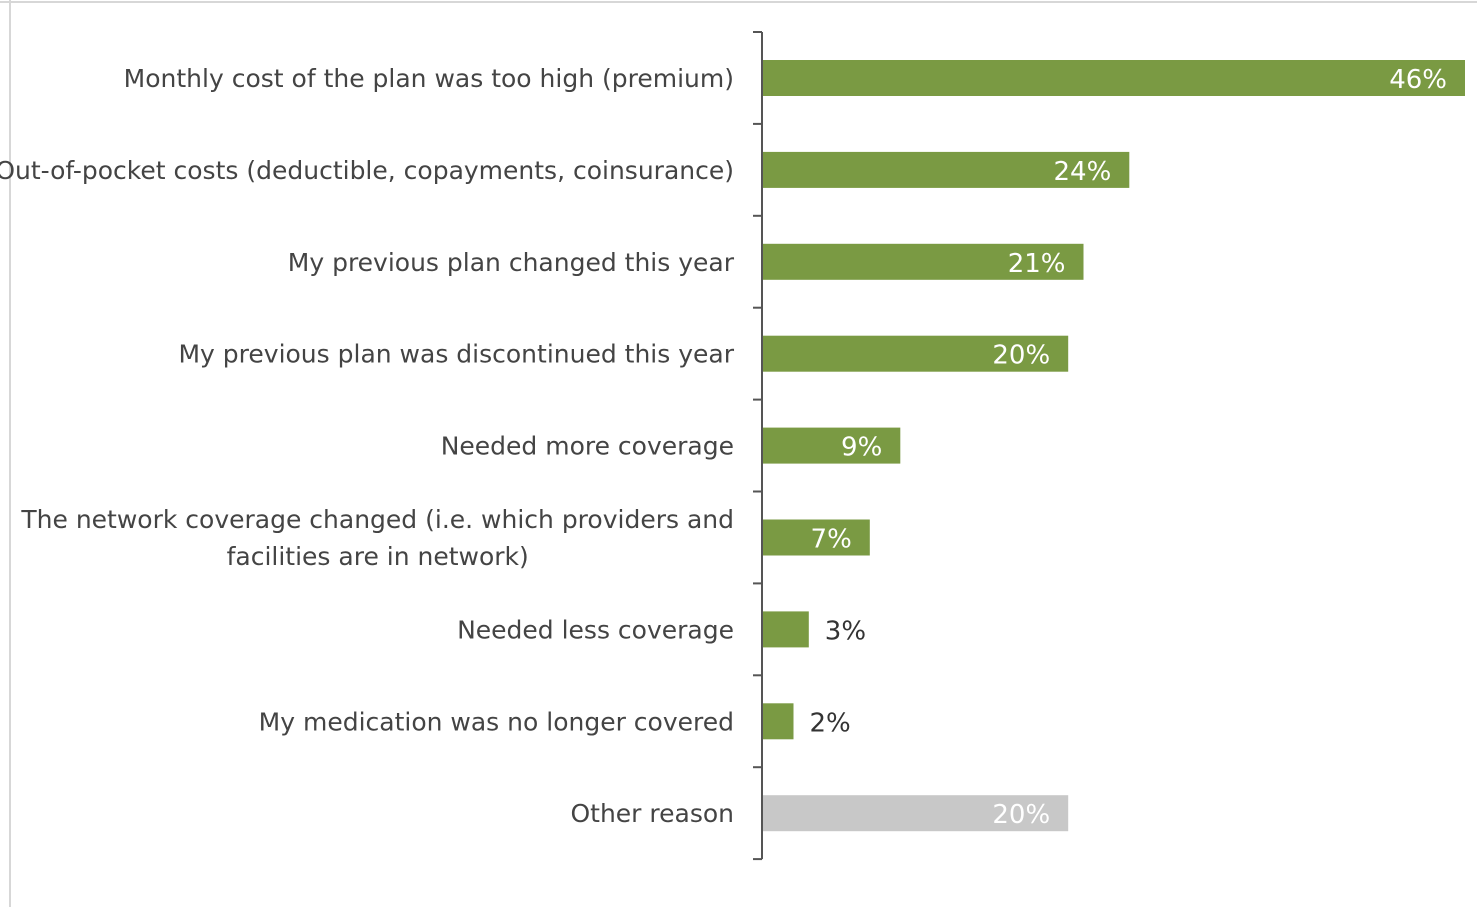 Image resolution: width=1477 pixels, height=907 pixels. I want to click on value-label: 2%, so click(830, 723).